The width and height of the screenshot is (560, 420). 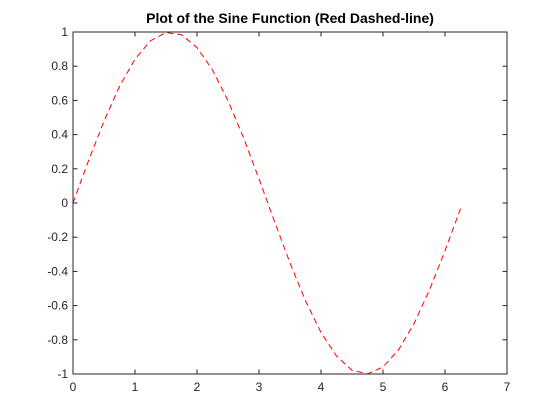 I want to click on y-tick-label: 0.2, so click(x=59, y=169).